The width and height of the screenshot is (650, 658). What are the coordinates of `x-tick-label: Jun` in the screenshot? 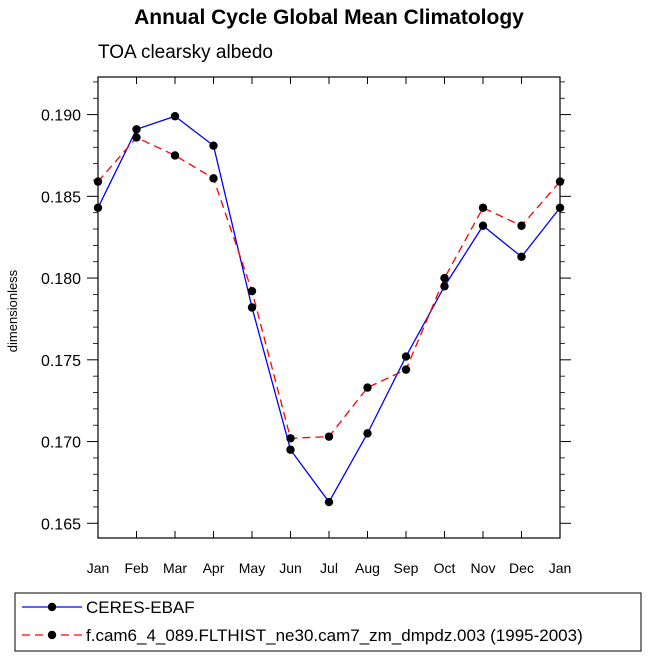 It's located at (290, 568).